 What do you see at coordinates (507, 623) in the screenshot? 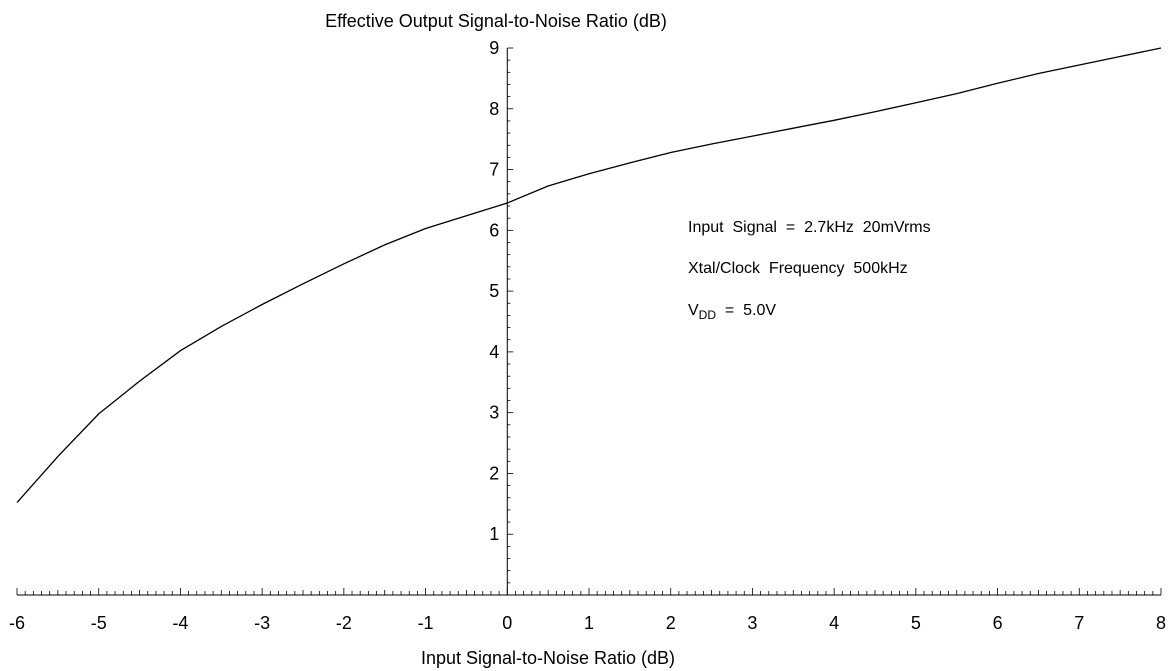
I see `x-tick-label: 0` at bounding box center [507, 623].